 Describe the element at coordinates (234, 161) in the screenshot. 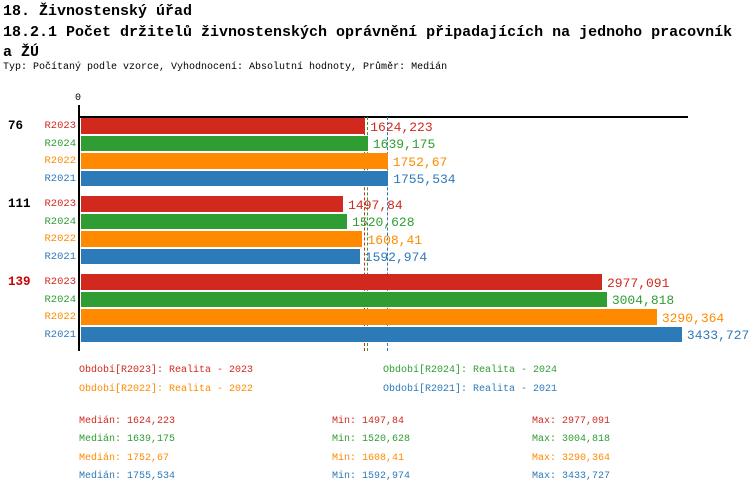

I see `bar-76-R2022` at that location.